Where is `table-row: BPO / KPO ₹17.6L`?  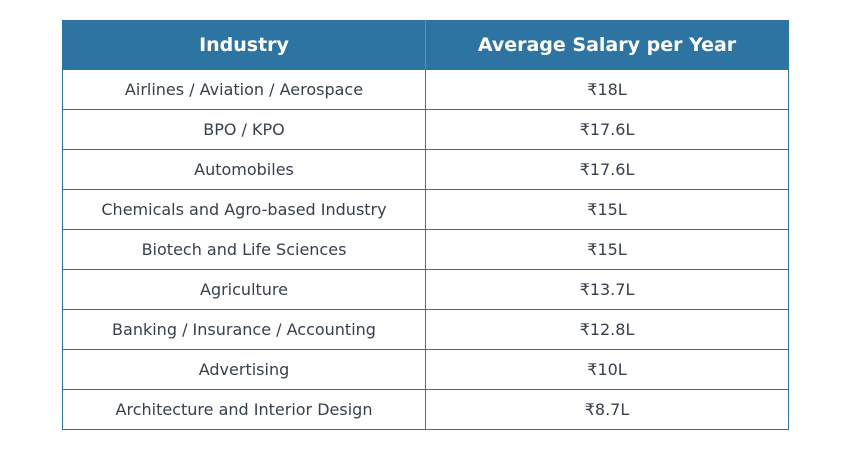
table-row: BPO / KPO ₹17.6L is located at coordinates (425, 129).